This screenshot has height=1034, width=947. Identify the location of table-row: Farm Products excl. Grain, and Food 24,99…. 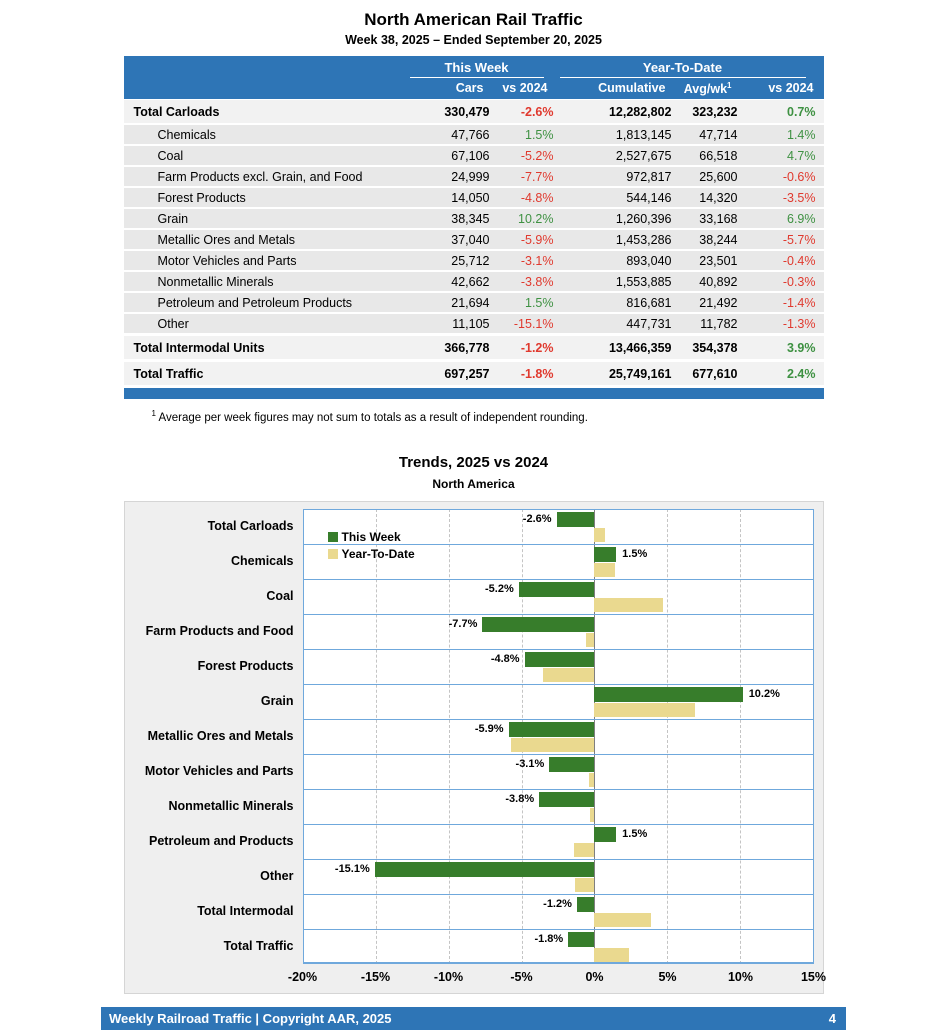
(473, 178).